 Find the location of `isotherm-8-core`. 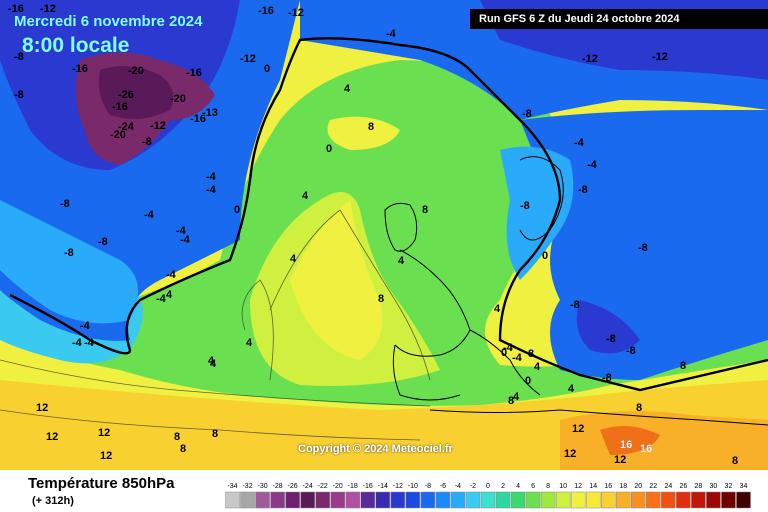

isotherm-8-core is located at coordinates (350, 295).